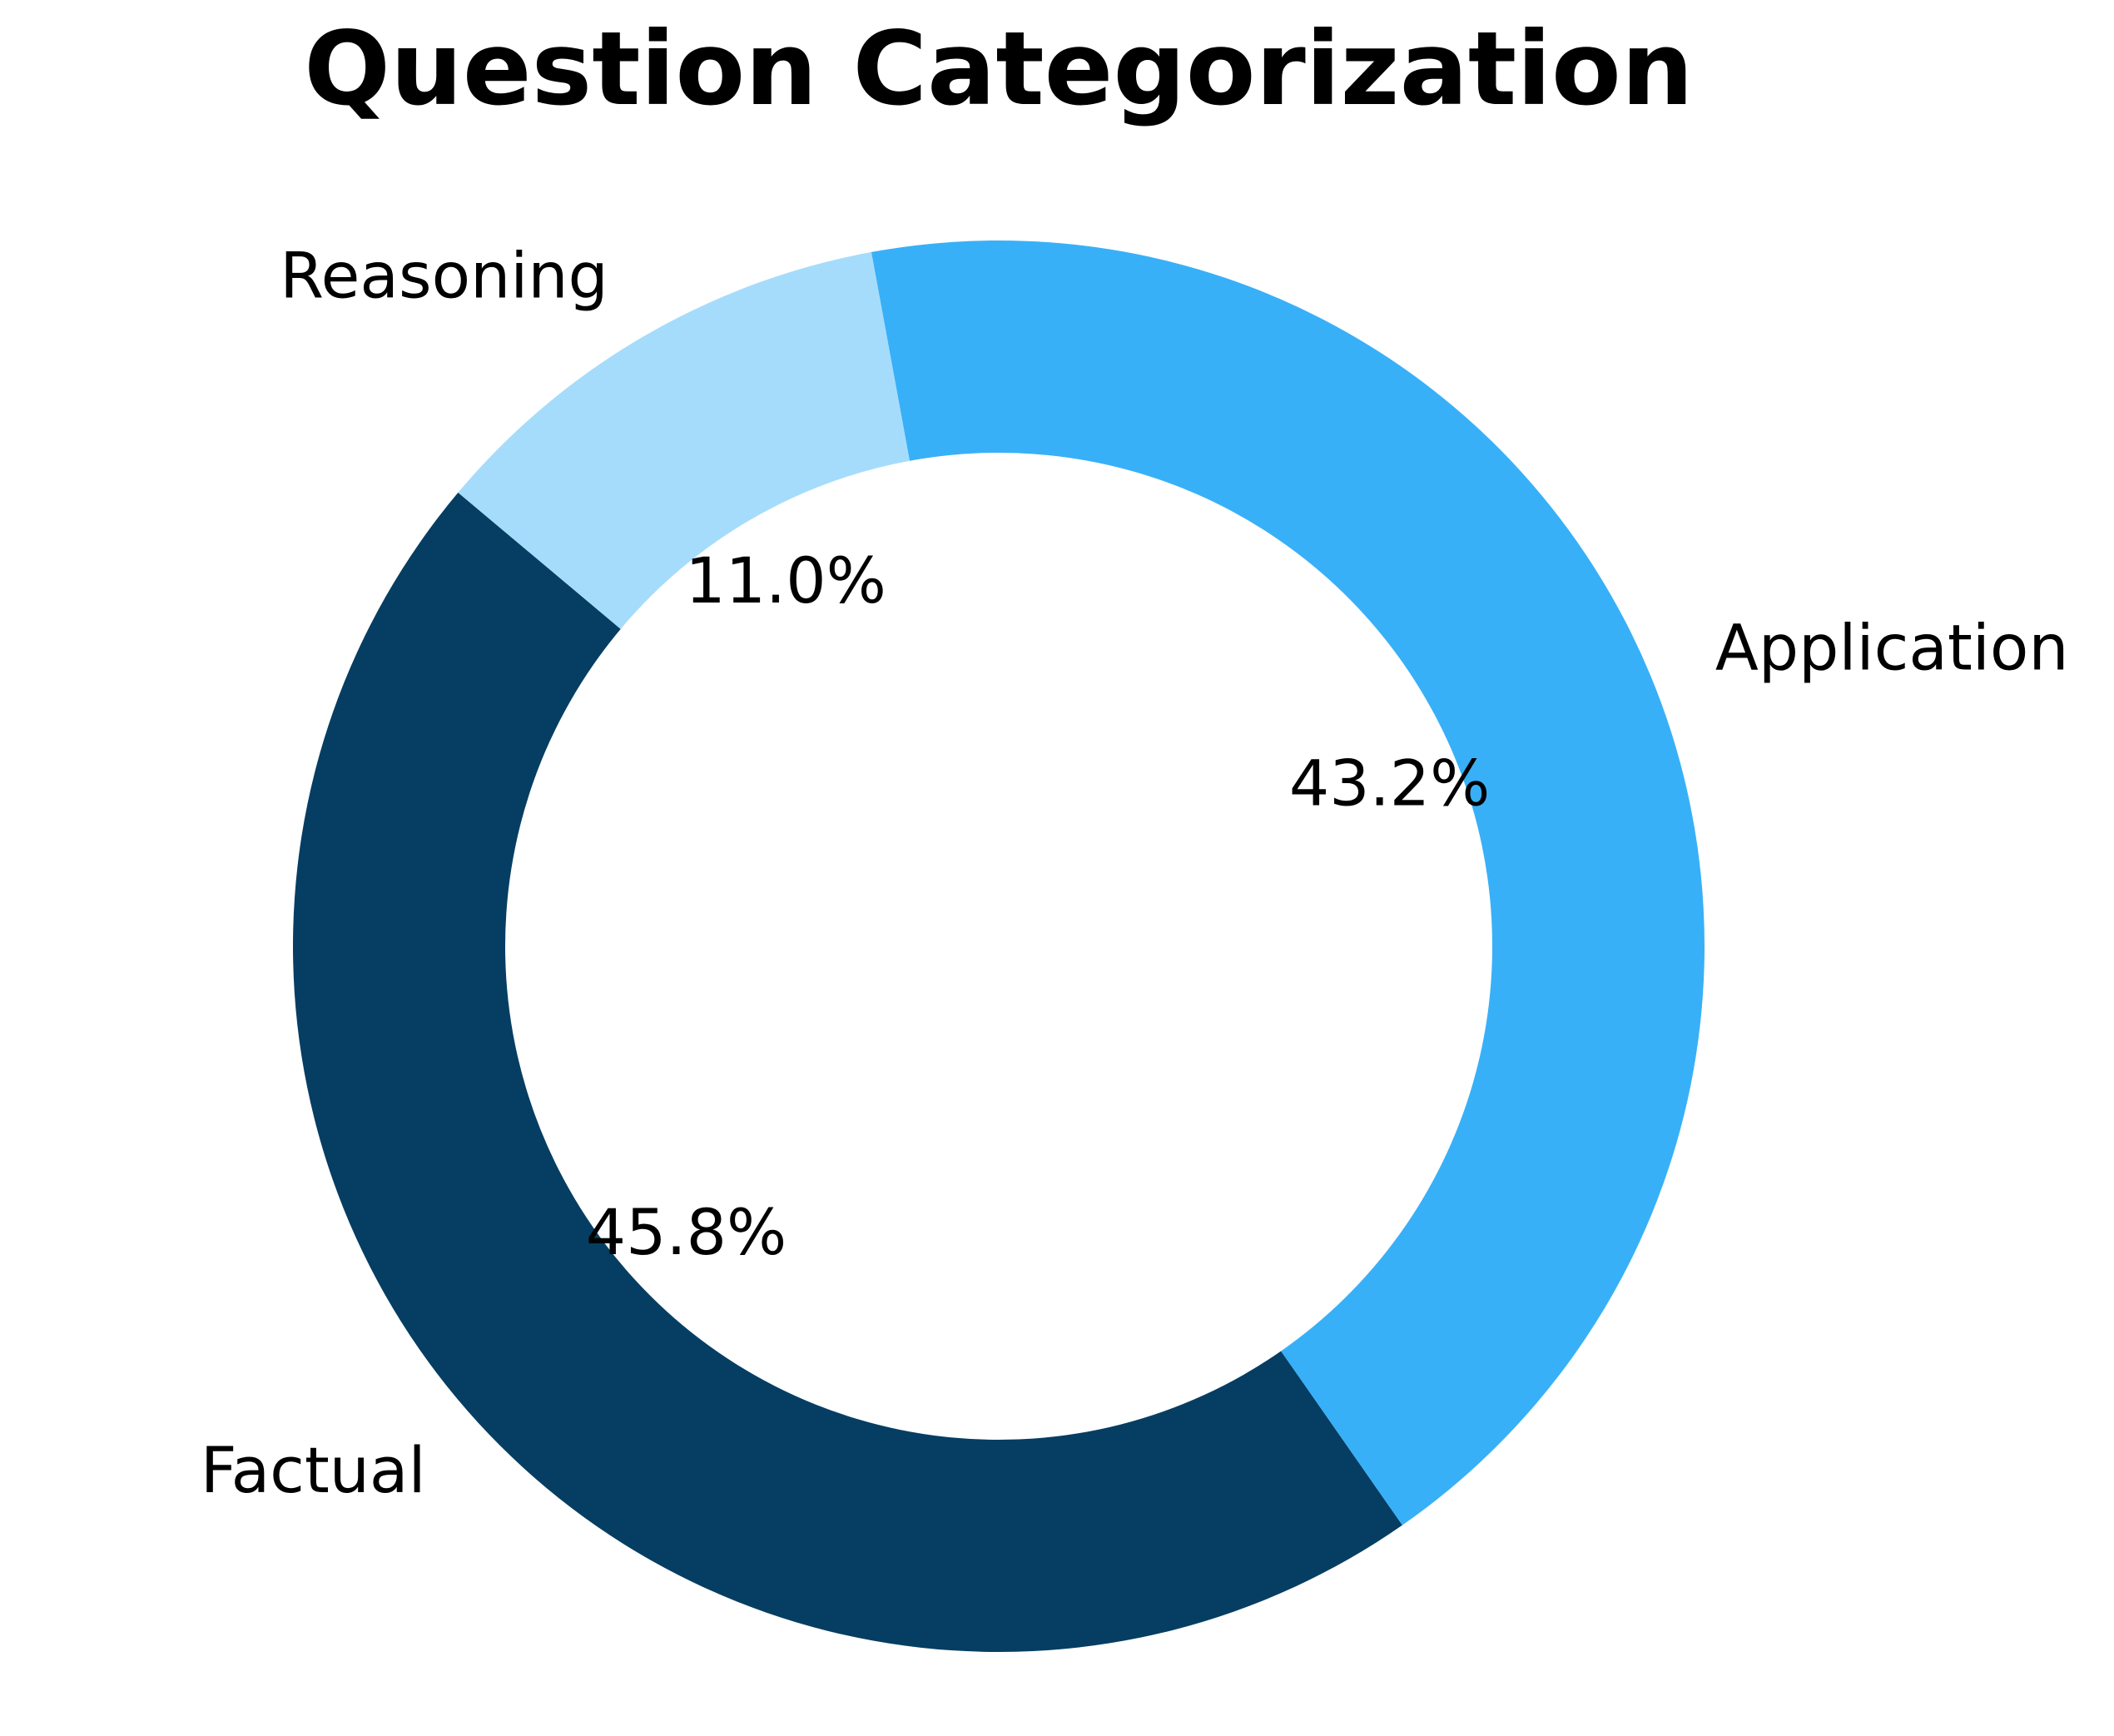 The image size is (2114, 1736). Describe the element at coordinates (313, 1470) in the screenshot. I see `label-factual: Factual` at that location.